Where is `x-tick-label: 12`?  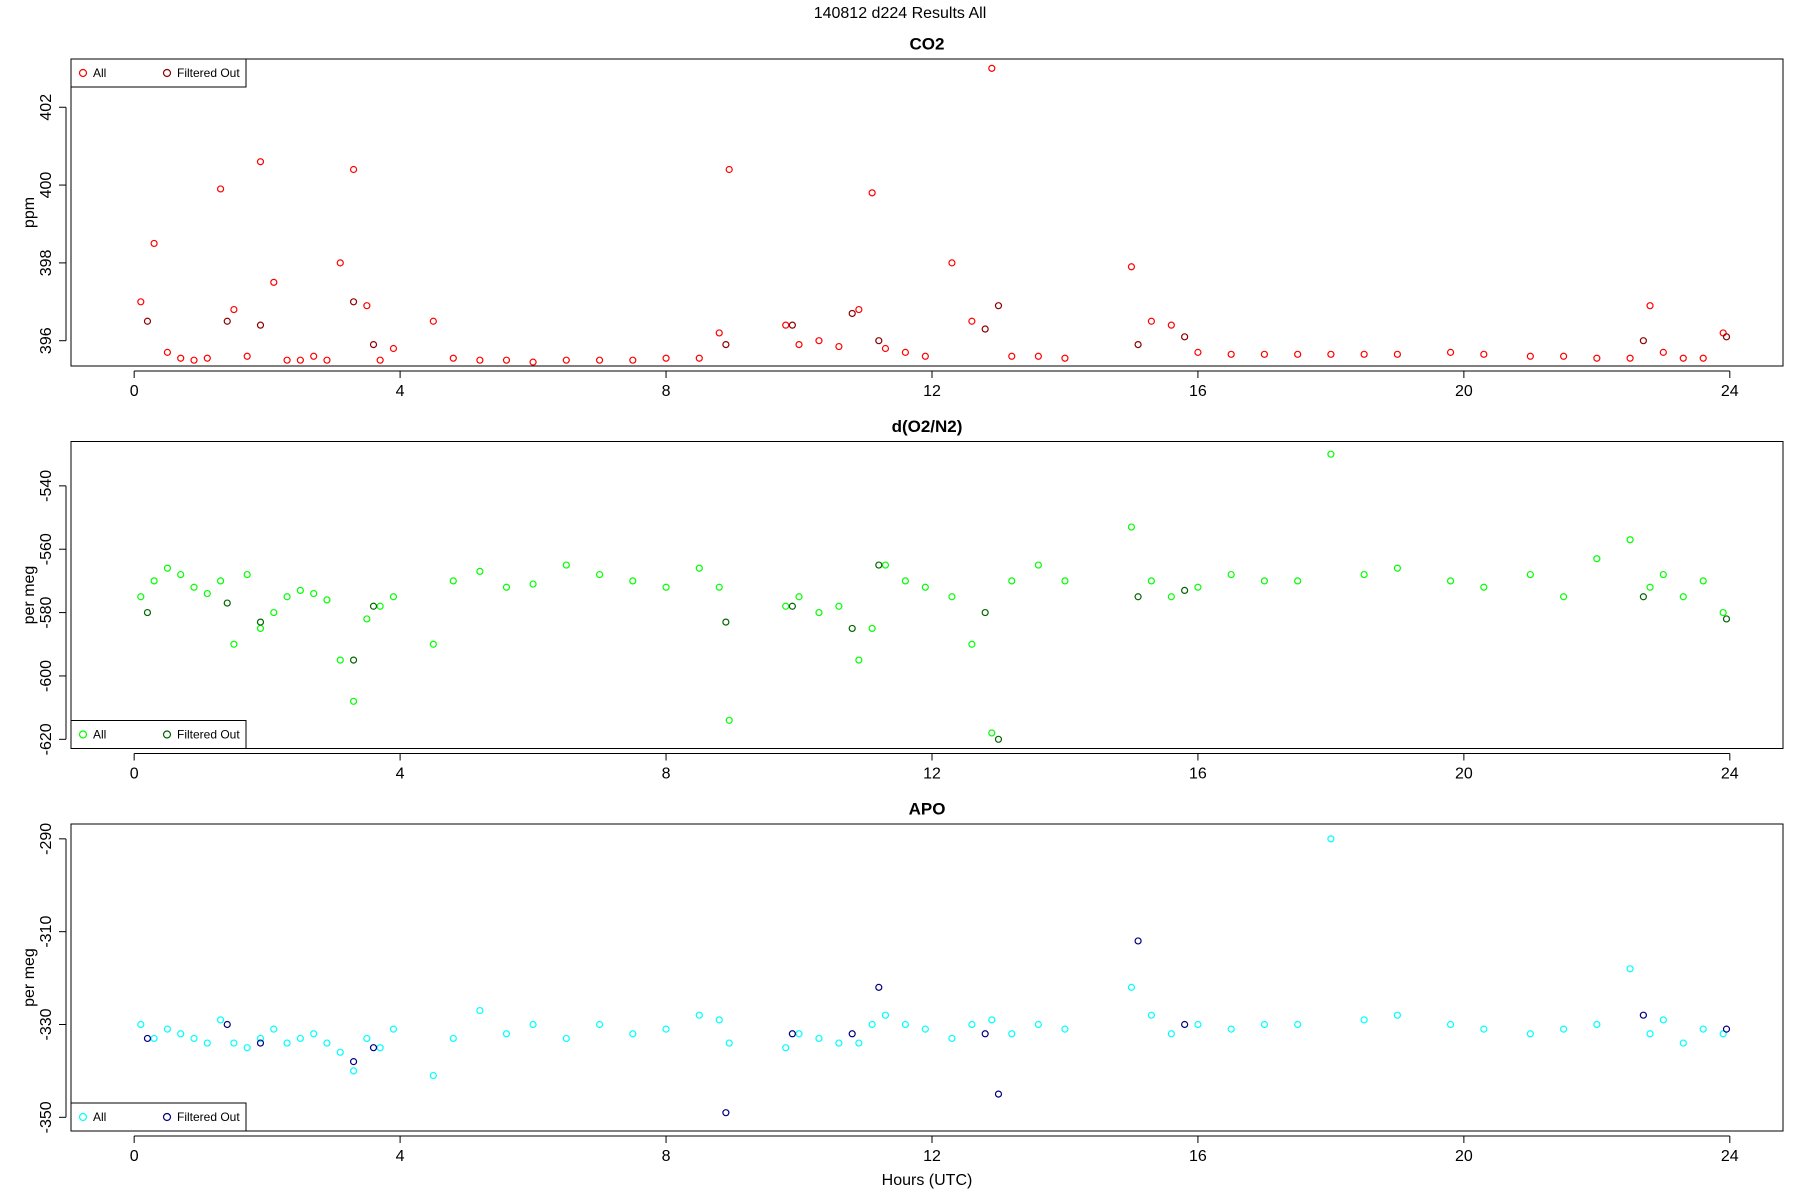
x-tick-label: 12 is located at coordinates (932, 1156).